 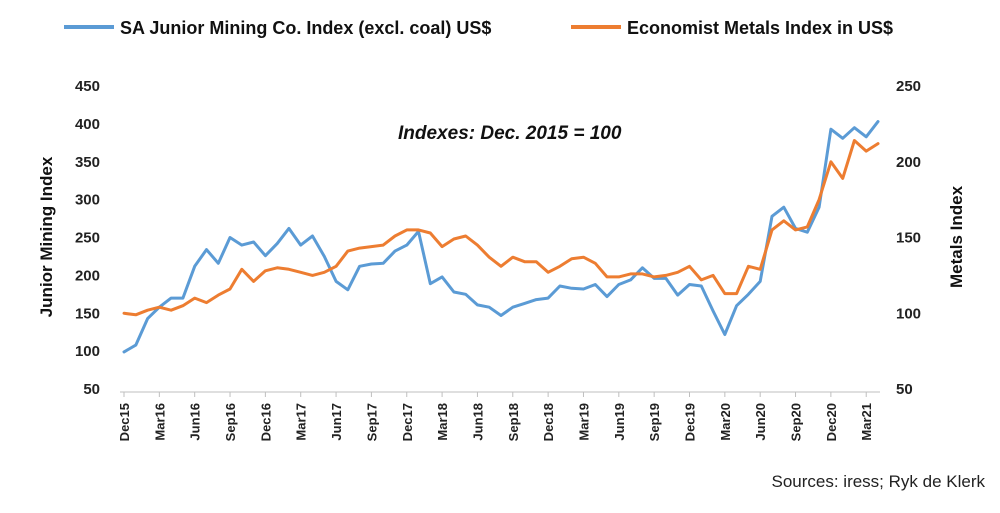 What do you see at coordinates (513, 422) in the screenshot?
I see `x-tick-label: Sep18` at bounding box center [513, 422].